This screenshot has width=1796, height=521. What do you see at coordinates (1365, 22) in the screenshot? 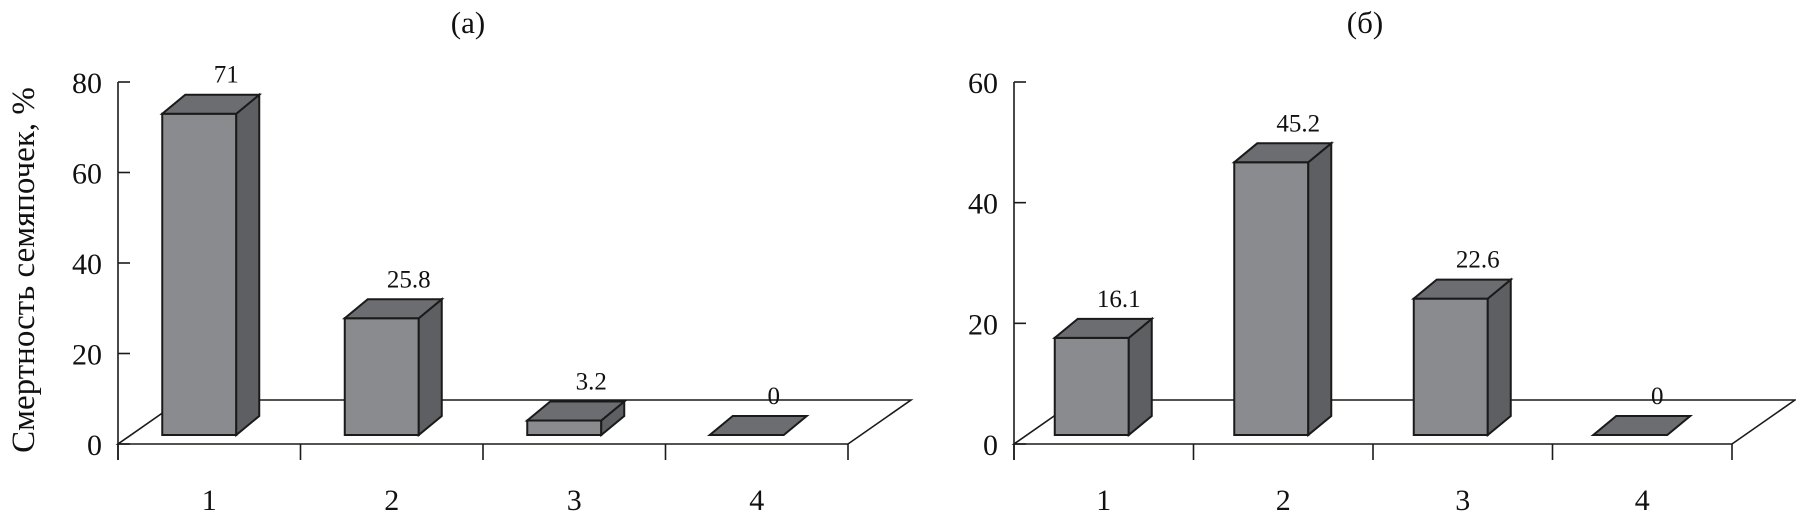
I see `chart-title: (б)` at bounding box center [1365, 22].